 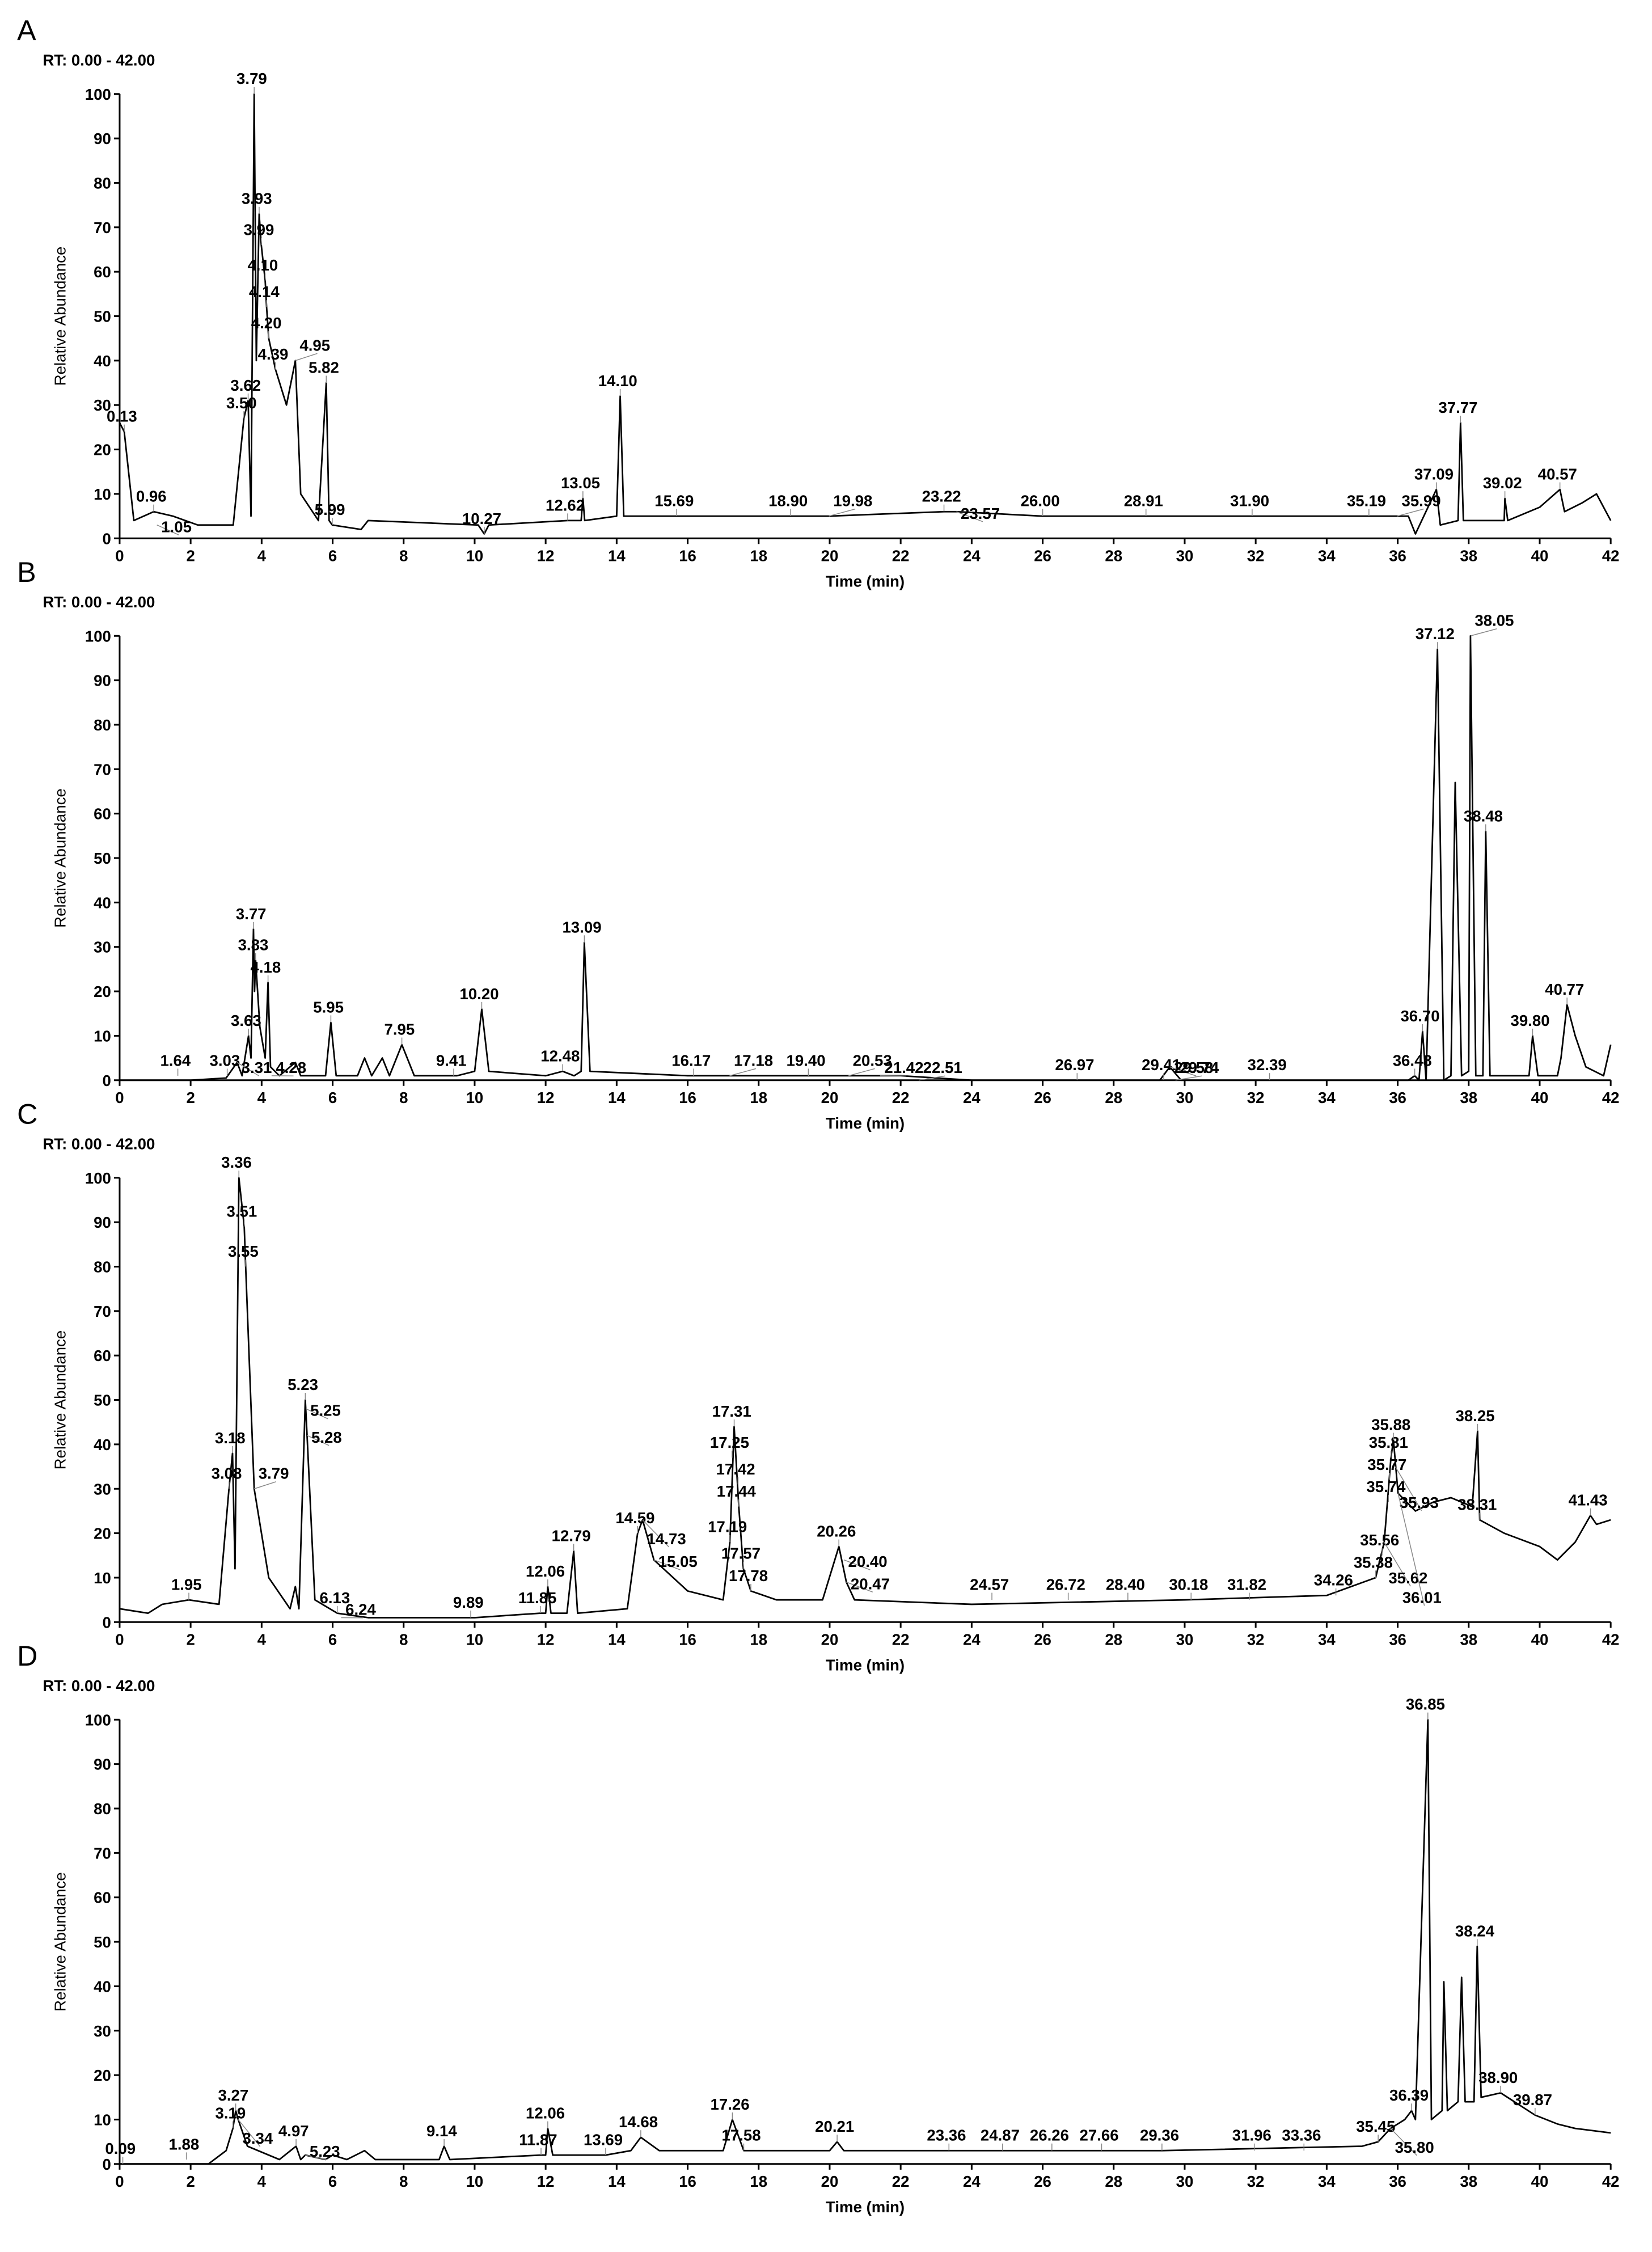 I want to click on peak-label: 21.42, so click(x=903, y=1067).